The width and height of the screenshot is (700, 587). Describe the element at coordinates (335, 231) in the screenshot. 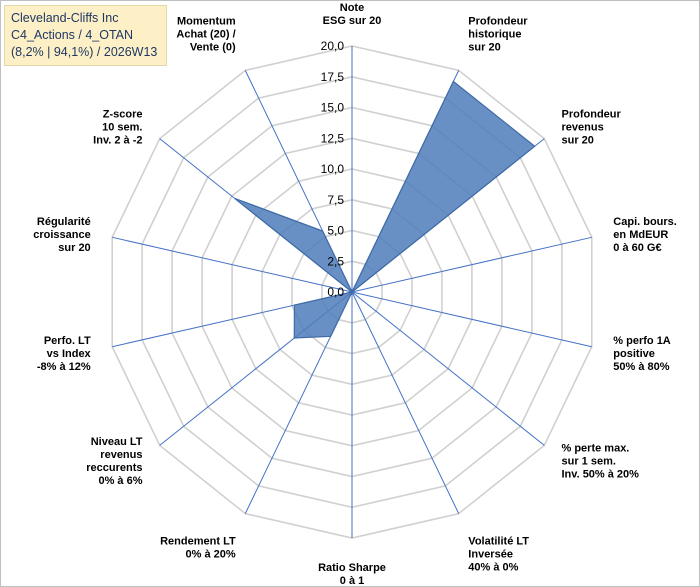

I see `tick-label: 5,0` at that location.